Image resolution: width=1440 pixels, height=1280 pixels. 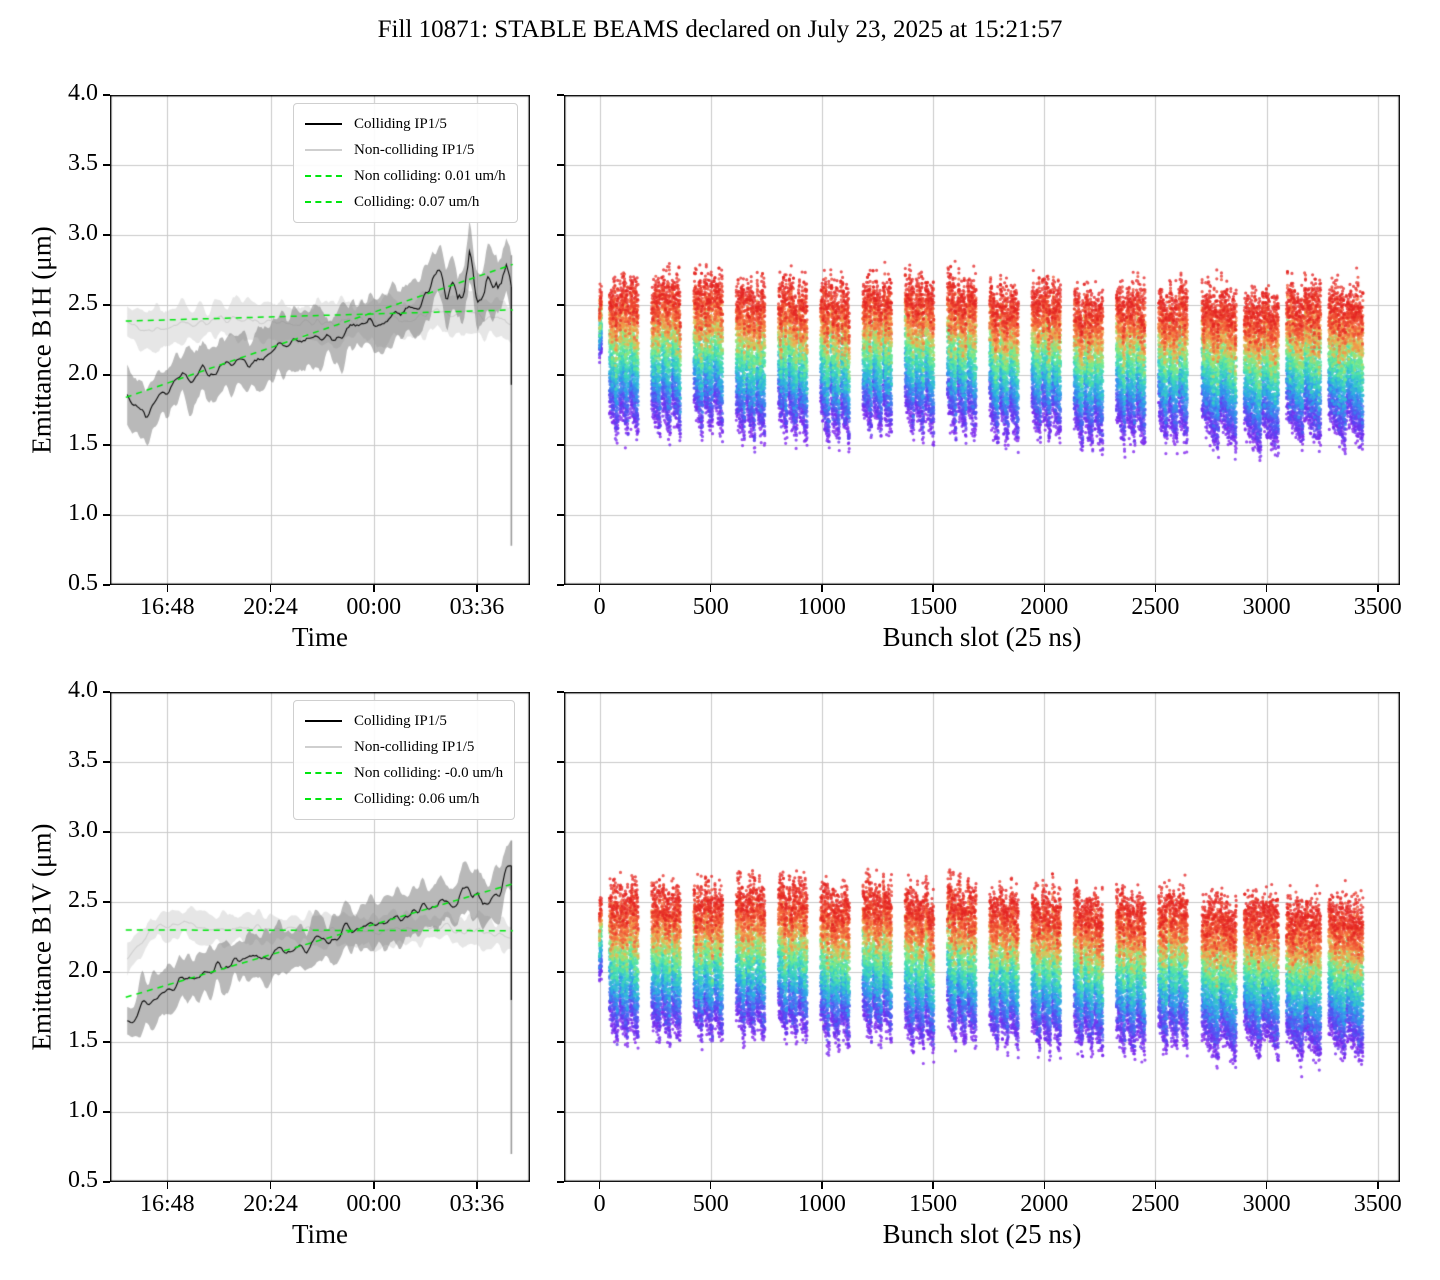 I want to click on x-tick-label: 3500, so click(x=1377, y=607).